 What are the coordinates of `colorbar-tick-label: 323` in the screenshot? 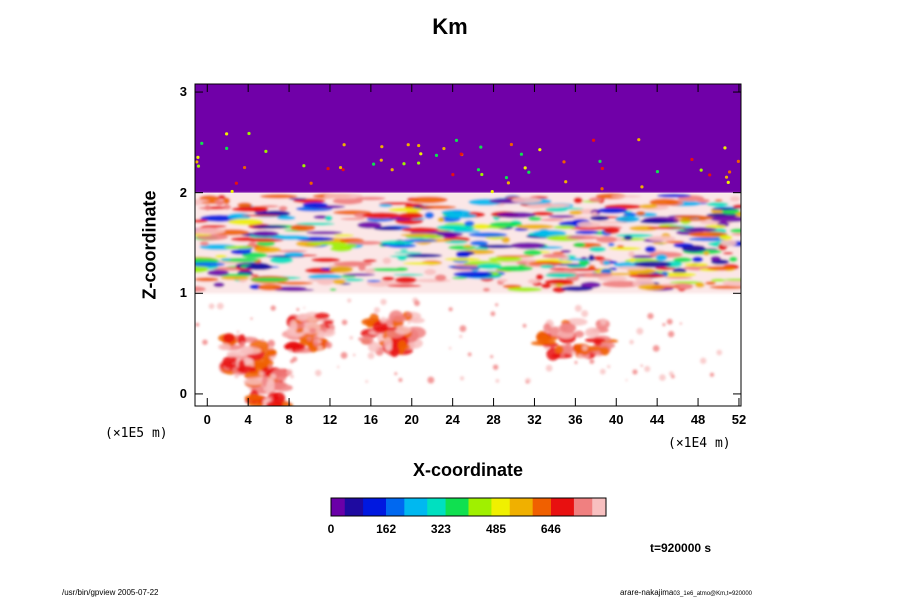 It's located at (440, 529).